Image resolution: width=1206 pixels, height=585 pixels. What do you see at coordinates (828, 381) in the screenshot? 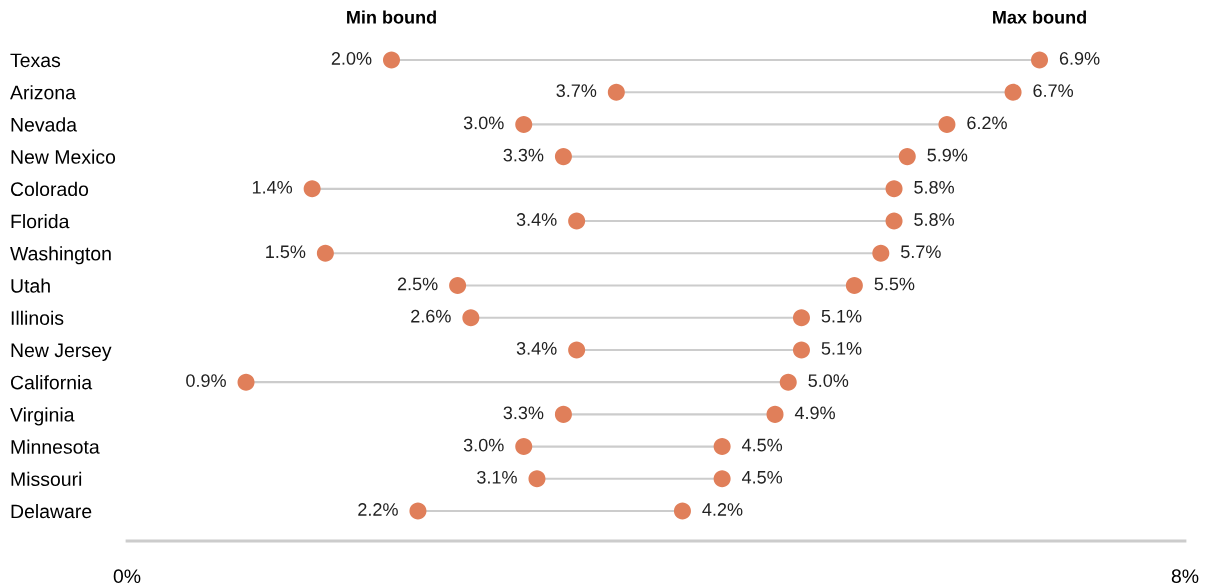
I see `data-label: 5.0%` at bounding box center [828, 381].